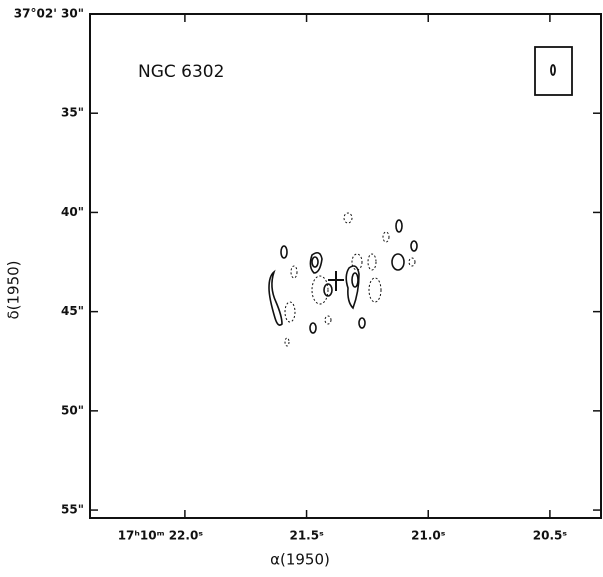 This screenshot has height=577, width=603. Describe the element at coordinates (72, 113) in the screenshot. I see `y-tick-label: 35"` at that location.